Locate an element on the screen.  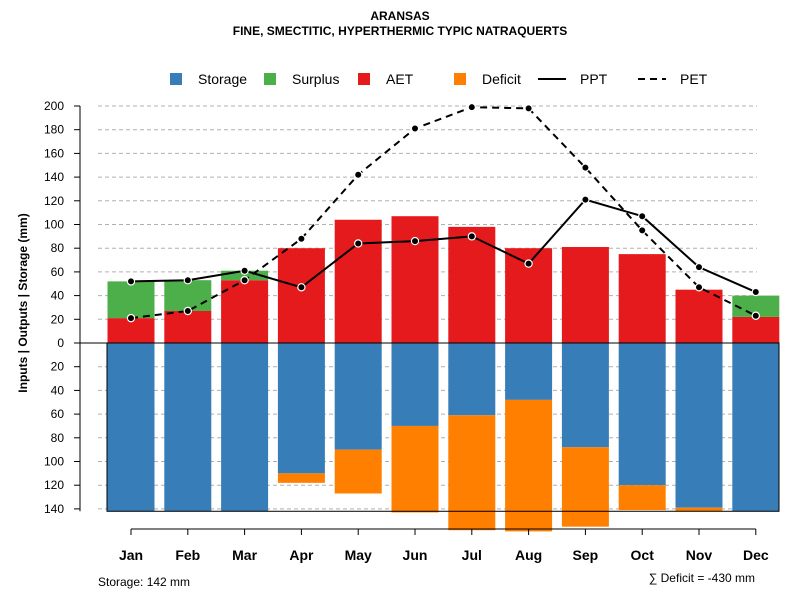
legend: Storage Surplus AET Deficit PPT PET is located at coordinates (439, 79).